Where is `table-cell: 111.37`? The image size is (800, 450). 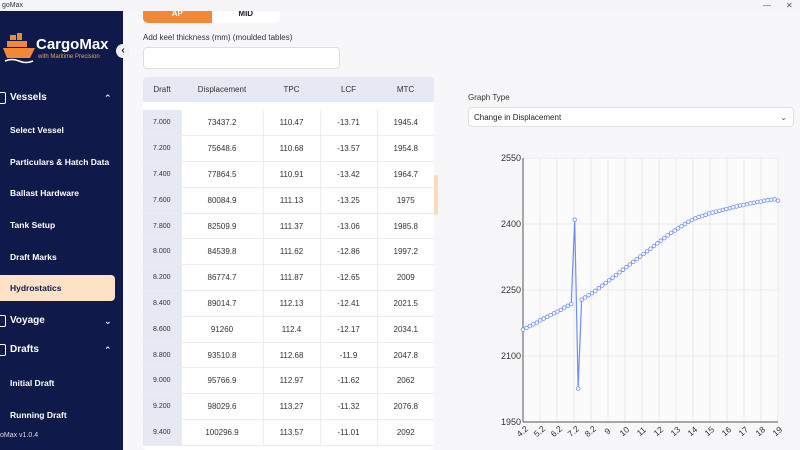
table-cell: 111.37 is located at coordinates (291, 226).